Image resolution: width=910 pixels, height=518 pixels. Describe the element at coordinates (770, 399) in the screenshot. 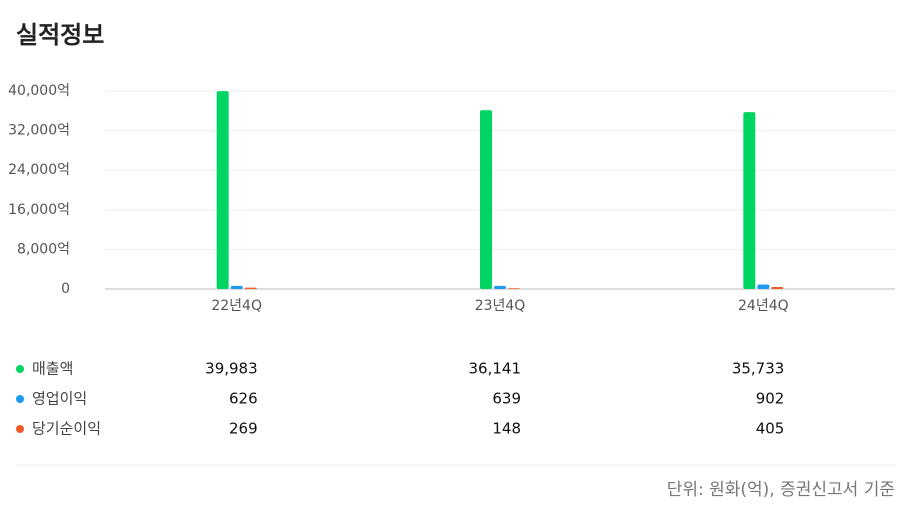

I see `table-value: 902` at that location.